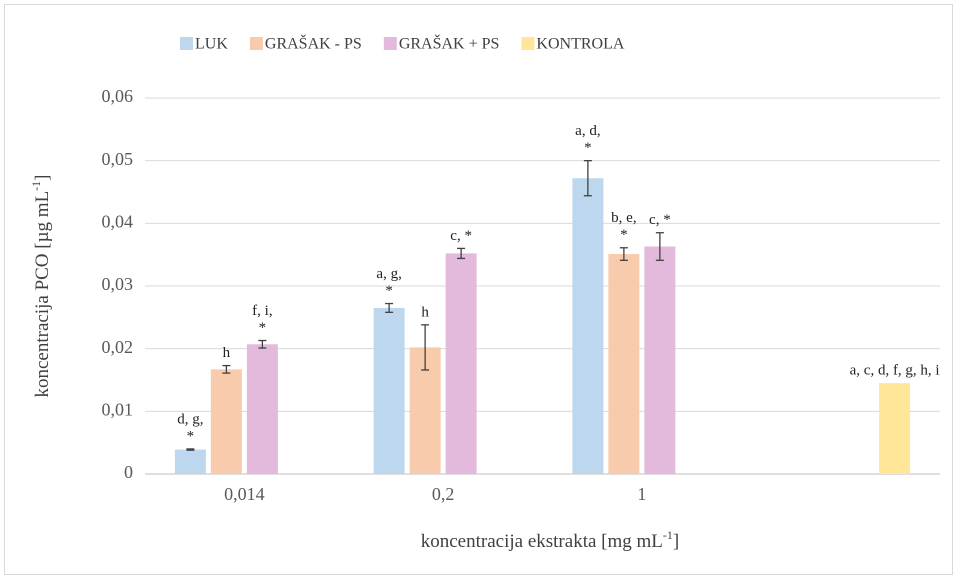  What do you see at coordinates (118, 221) in the screenshot?
I see `y-tick-label: 0,04` at bounding box center [118, 221].